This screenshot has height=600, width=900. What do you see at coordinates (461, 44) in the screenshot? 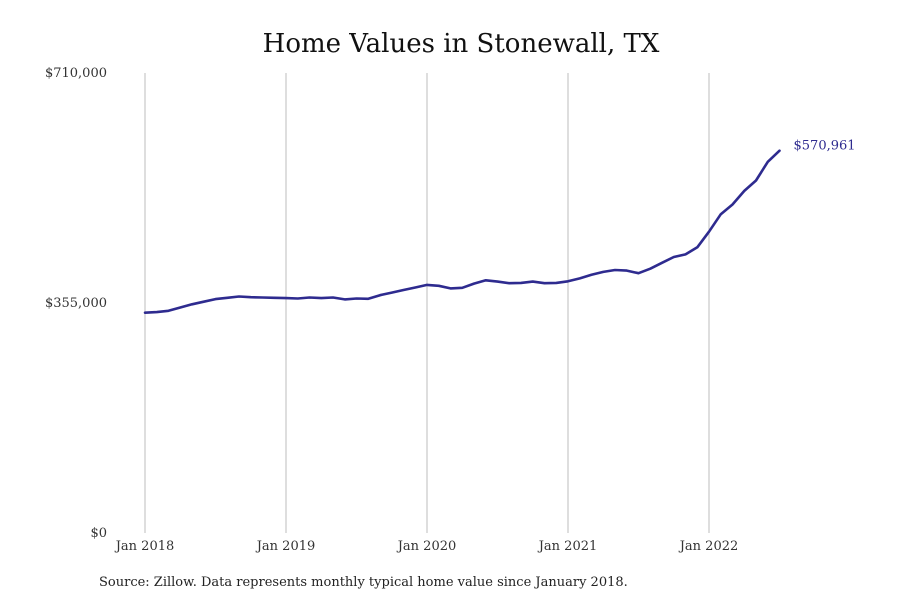
I see `chart-title: Home Values in Stonewall, TX` at bounding box center [461, 44].